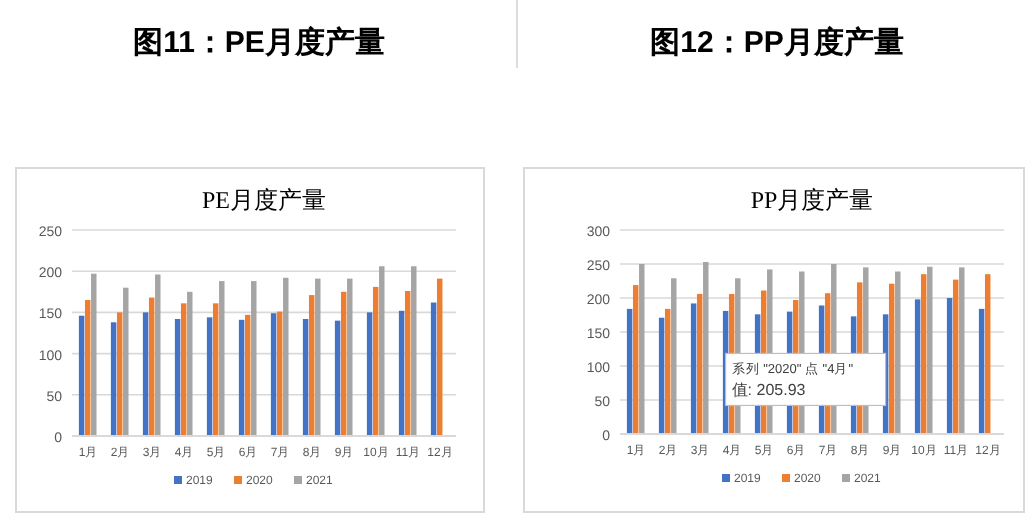 The width and height of the screenshot is (1036, 530). I want to click on chart-title: 图11：PE月度产量, so click(259, 42).